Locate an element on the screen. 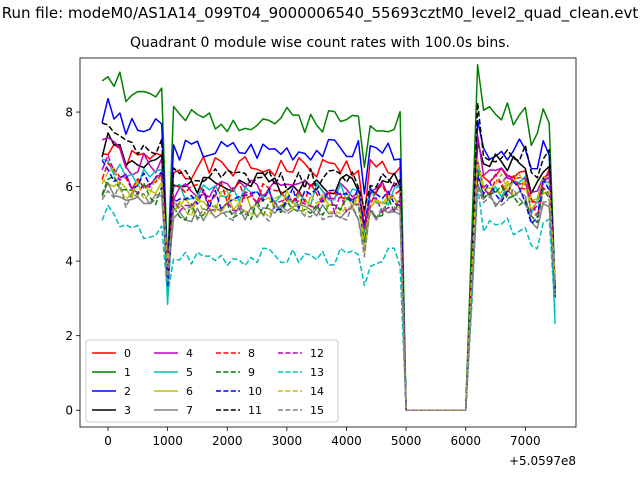  legend-label-5: 5 is located at coordinates (189, 372).